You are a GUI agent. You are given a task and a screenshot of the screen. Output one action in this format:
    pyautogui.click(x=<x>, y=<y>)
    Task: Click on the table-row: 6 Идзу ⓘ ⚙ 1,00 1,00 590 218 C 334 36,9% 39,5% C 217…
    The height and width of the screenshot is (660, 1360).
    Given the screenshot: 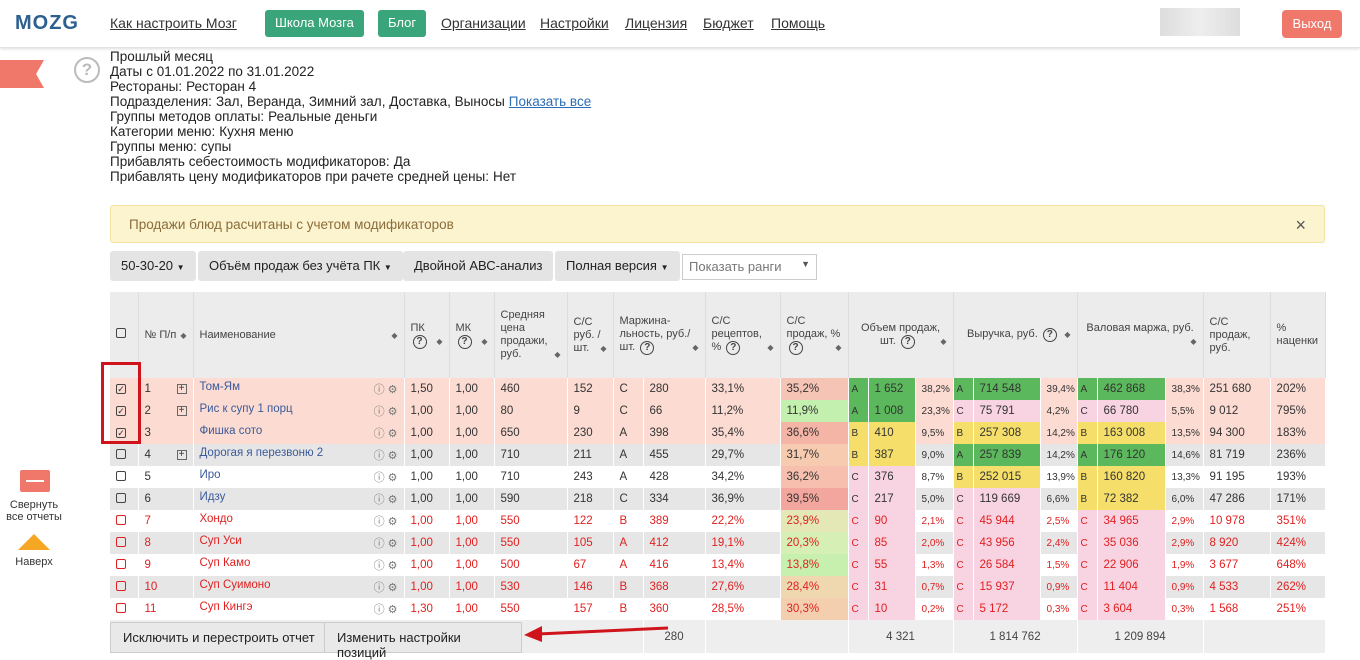 What is the action you would take?
    pyautogui.click(x=718, y=499)
    